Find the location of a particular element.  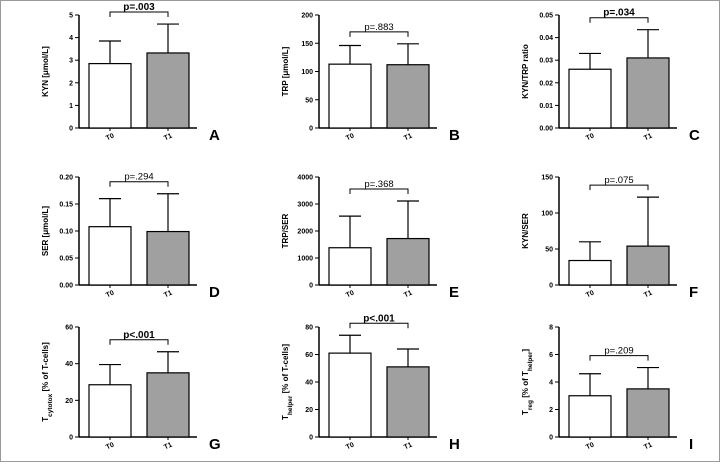

y-axis-title-subscript: reg is located at coordinates (530, 405).